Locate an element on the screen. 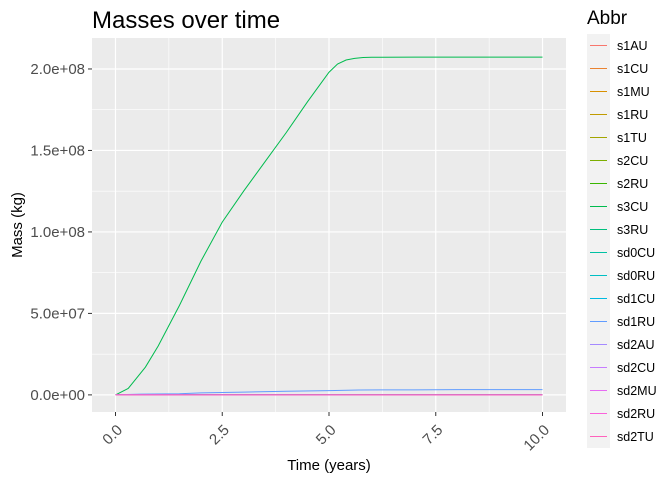  legend-label: sd1RU is located at coordinates (636, 322).